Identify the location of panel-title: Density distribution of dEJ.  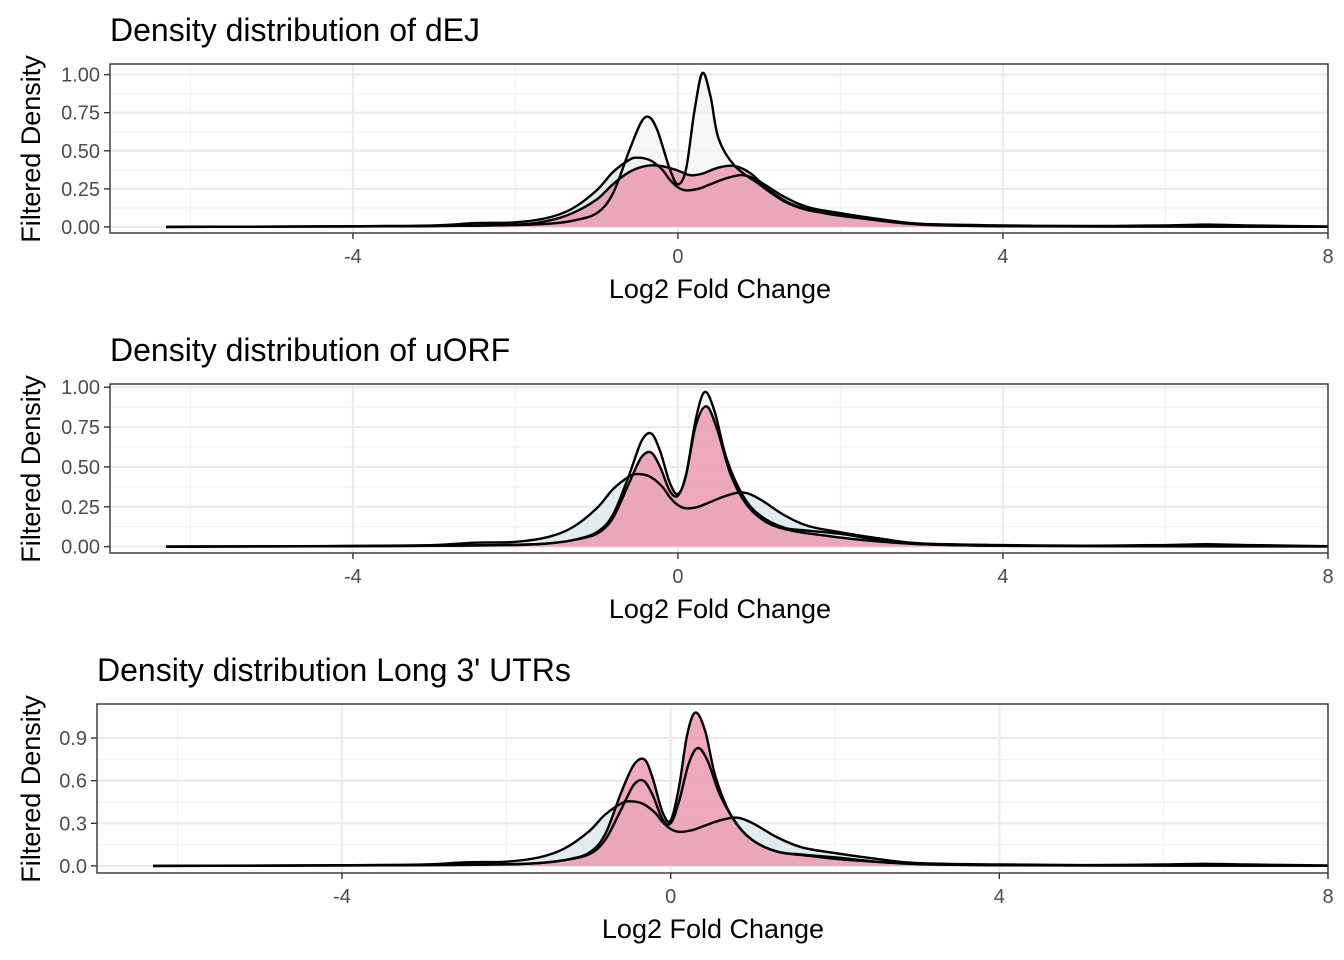
(295, 30).